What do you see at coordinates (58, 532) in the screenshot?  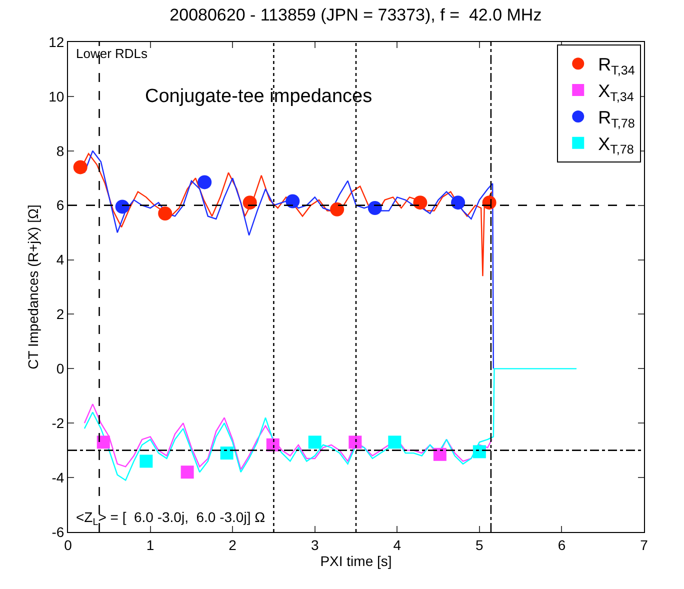 I see `y-tick-label: -6` at bounding box center [58, 532].